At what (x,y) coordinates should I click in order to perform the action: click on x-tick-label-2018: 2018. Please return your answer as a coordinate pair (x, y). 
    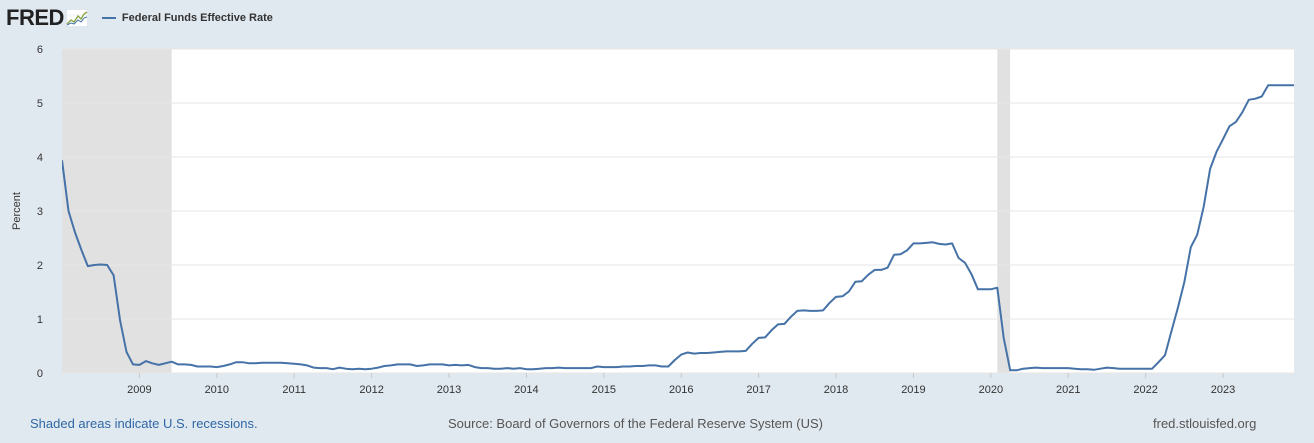
    Looking at the image, I should click on (836, 390).